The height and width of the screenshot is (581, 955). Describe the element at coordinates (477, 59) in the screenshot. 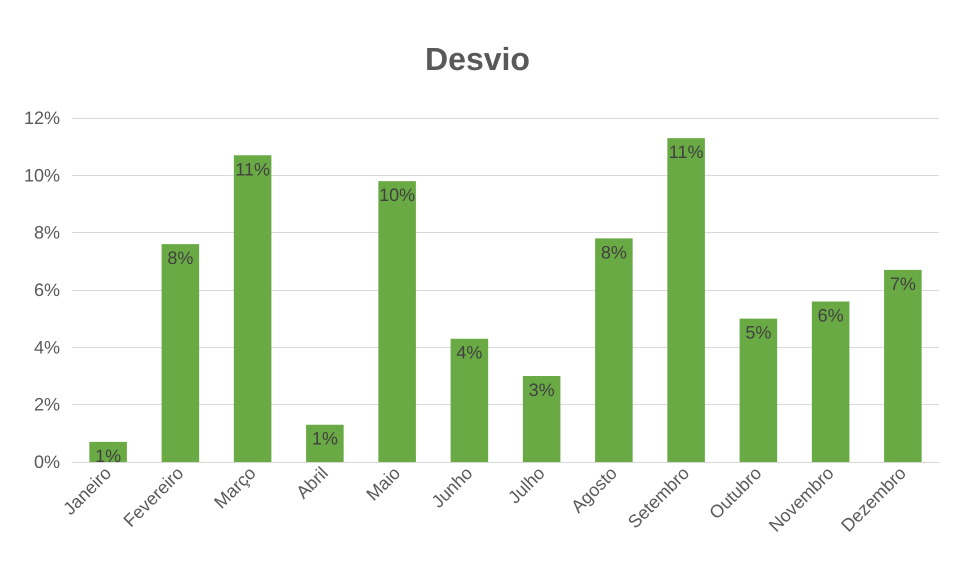

I see `chart-title: Desvio` at that location.